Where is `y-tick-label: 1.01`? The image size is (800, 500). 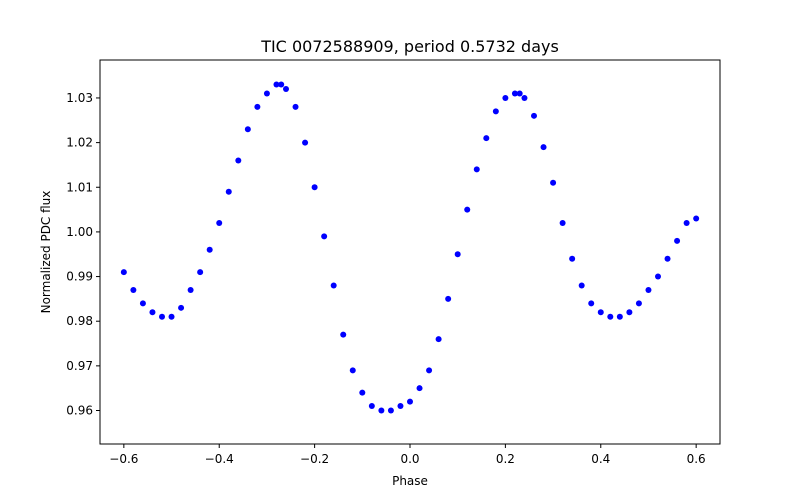
y-tick-label: 1.01 is located at coordinates (79, 187).